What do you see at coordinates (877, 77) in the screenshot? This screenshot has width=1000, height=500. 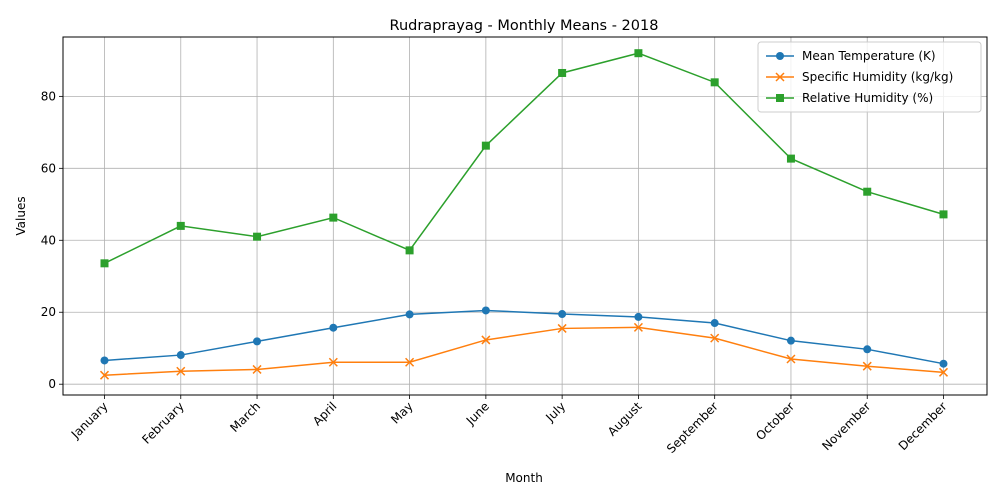 I see `legend-label: Specific Humidity (kg/kg)` at bounding box center [877, 77].